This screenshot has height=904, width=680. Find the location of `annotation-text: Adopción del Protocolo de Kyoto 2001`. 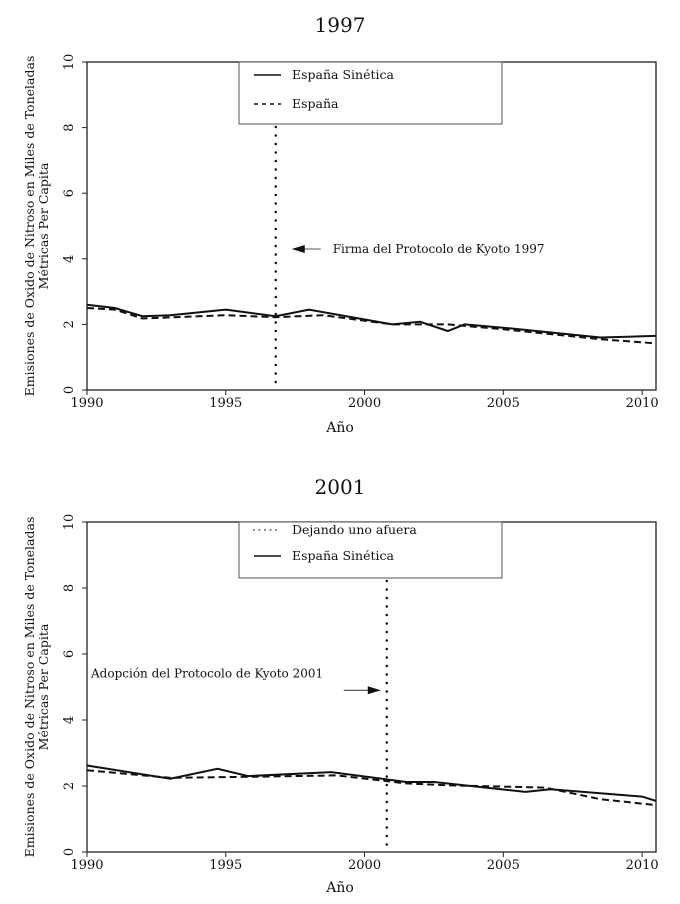

annotation-text: Adopción del Protocolo de Kyoto 2001 is located at coordinates (206, 673).